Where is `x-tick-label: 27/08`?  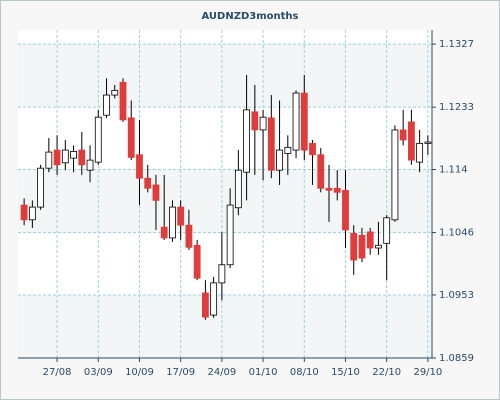
x-tick-label: 27/08 is located at coordinates (57, 372).